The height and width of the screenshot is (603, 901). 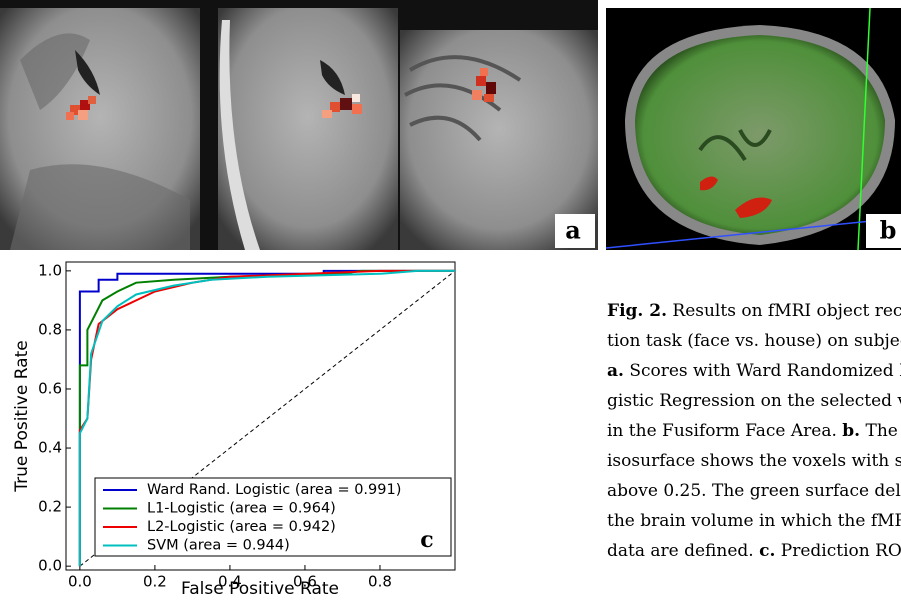 What do you see at coordinates (22, 416) in the screenshot?
I see `y-axis-label: True Positive Rate` at bounding box center [22, 416].